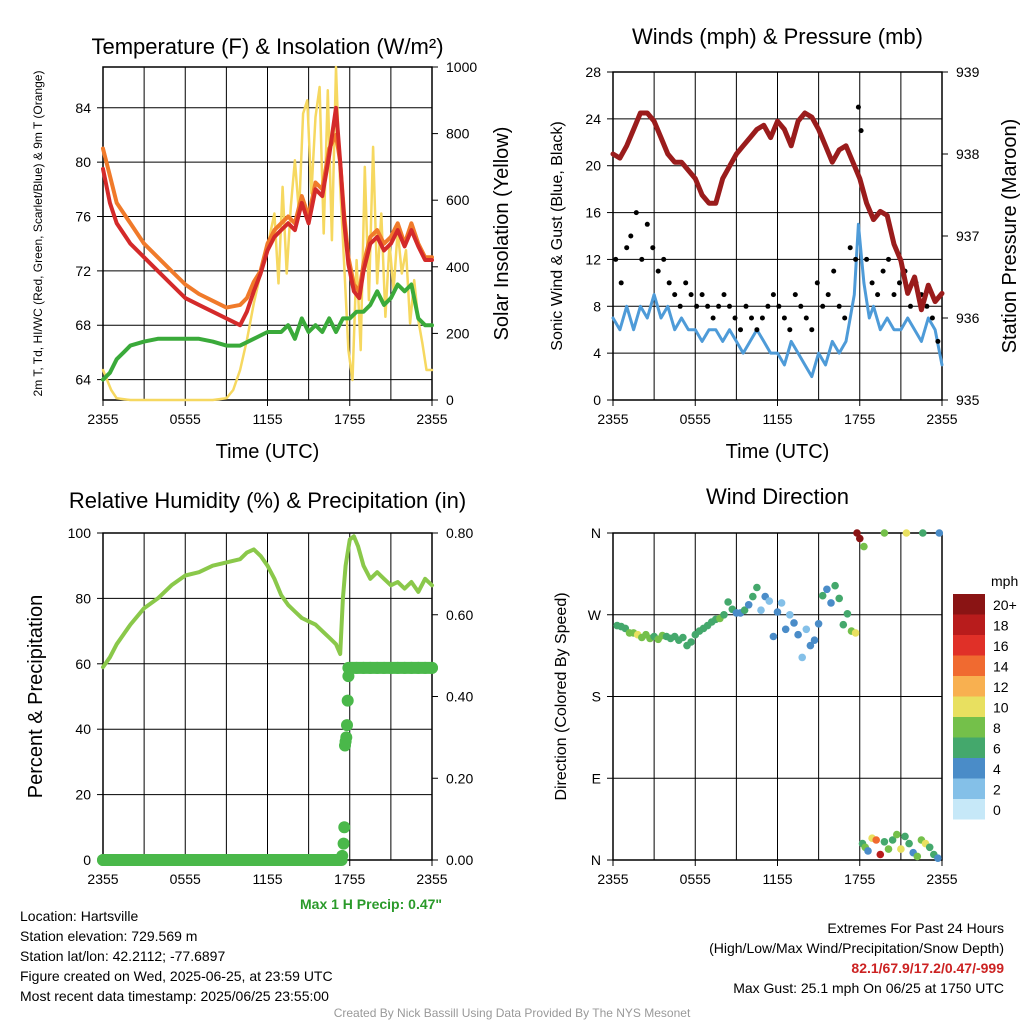 The height and width of the screenshot is (1024, 1024). What do you see at coordinates (267, 332) in the screenshot?
I see `td-line` at bounding box center [267, 332].